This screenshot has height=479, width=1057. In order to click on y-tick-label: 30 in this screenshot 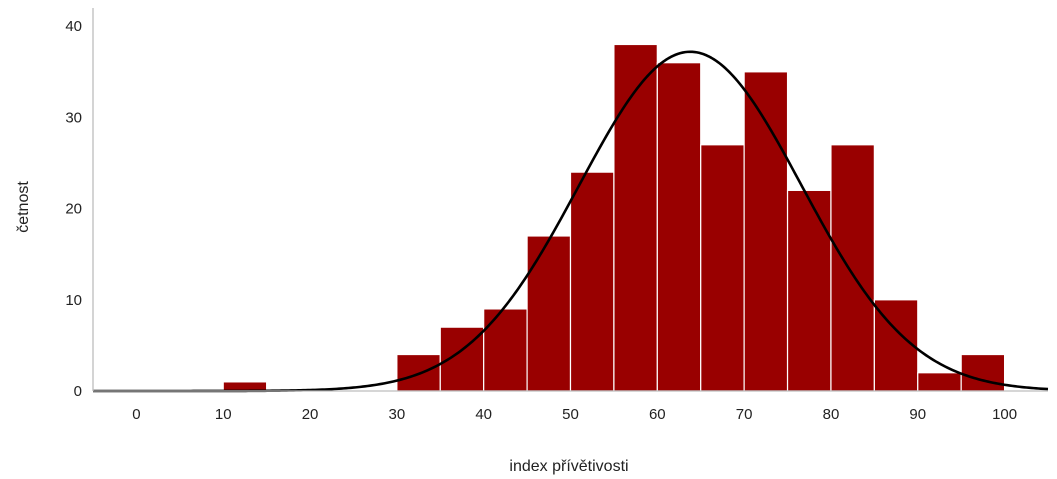, I will do `click(73, 117)`.